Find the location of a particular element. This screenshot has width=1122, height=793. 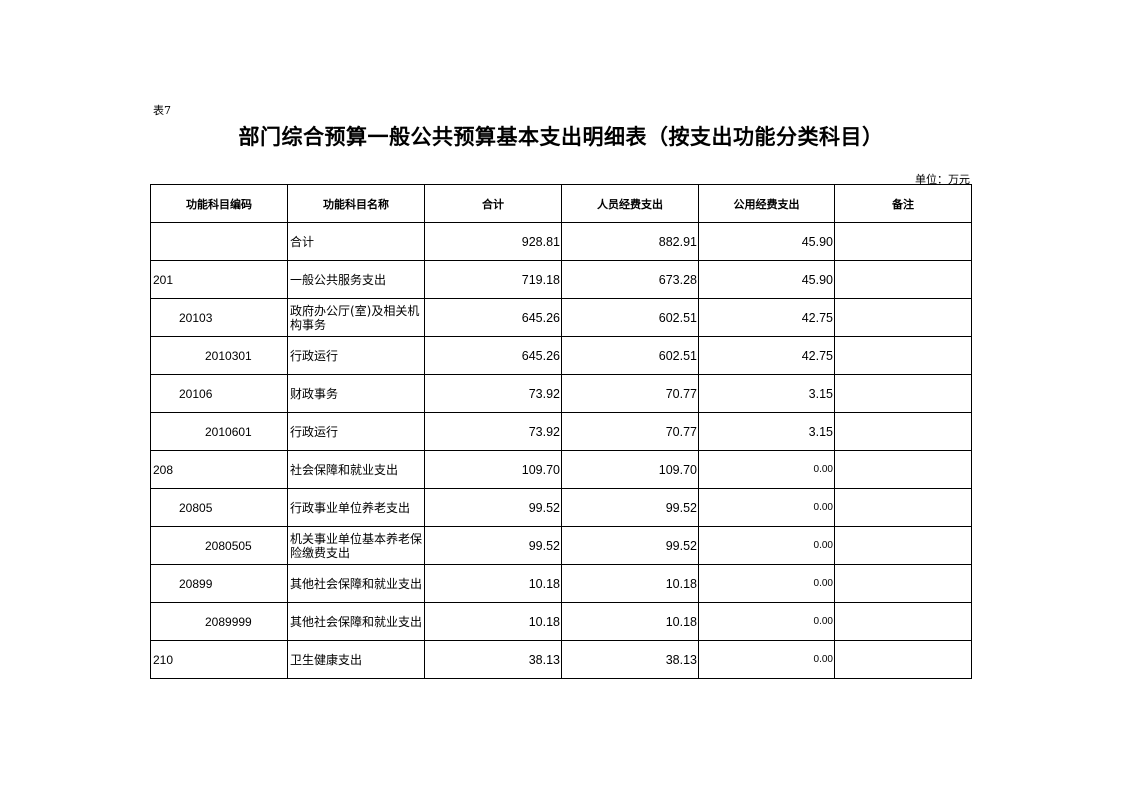

code-cell: 20106 is located at coordinates (219, 393).